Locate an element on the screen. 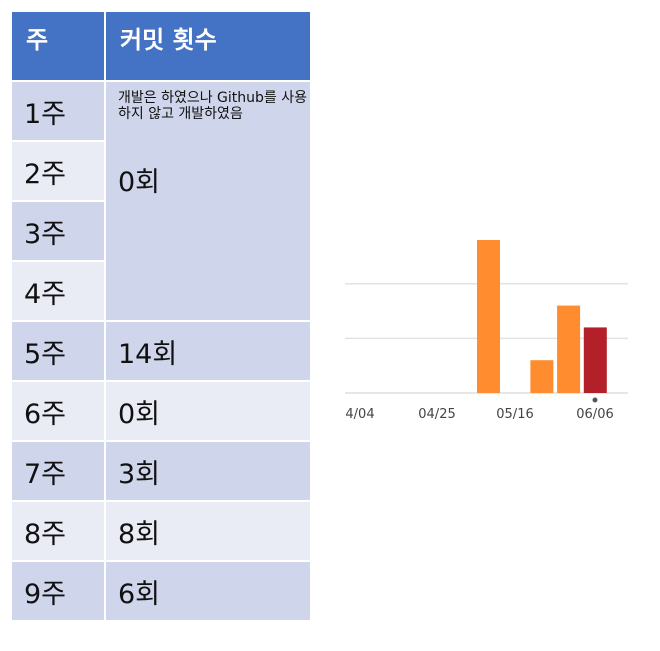  week-cell: 8주 is located at coordinates (58, 531).